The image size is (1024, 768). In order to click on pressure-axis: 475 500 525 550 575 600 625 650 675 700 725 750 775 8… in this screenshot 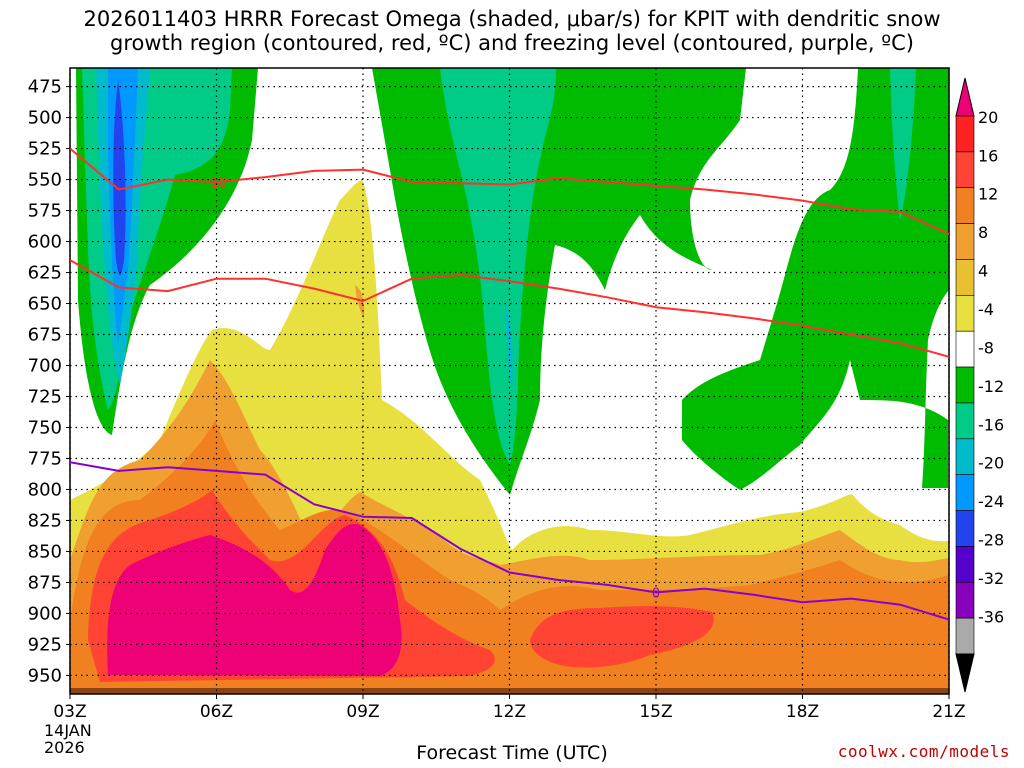, I will do `click(49, 381)`.